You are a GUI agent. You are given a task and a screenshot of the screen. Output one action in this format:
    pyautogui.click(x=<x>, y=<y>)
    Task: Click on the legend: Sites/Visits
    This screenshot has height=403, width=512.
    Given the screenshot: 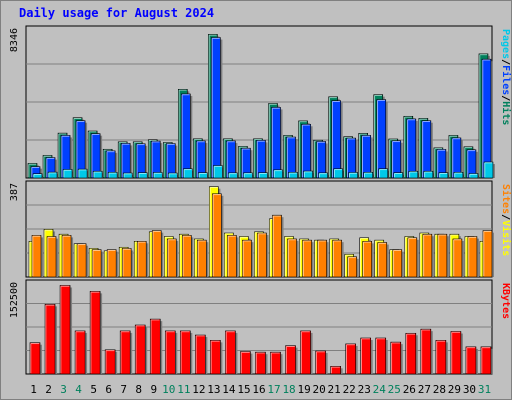 What is the action you would take?
    pyautogui.click(x=505, y=220)
    